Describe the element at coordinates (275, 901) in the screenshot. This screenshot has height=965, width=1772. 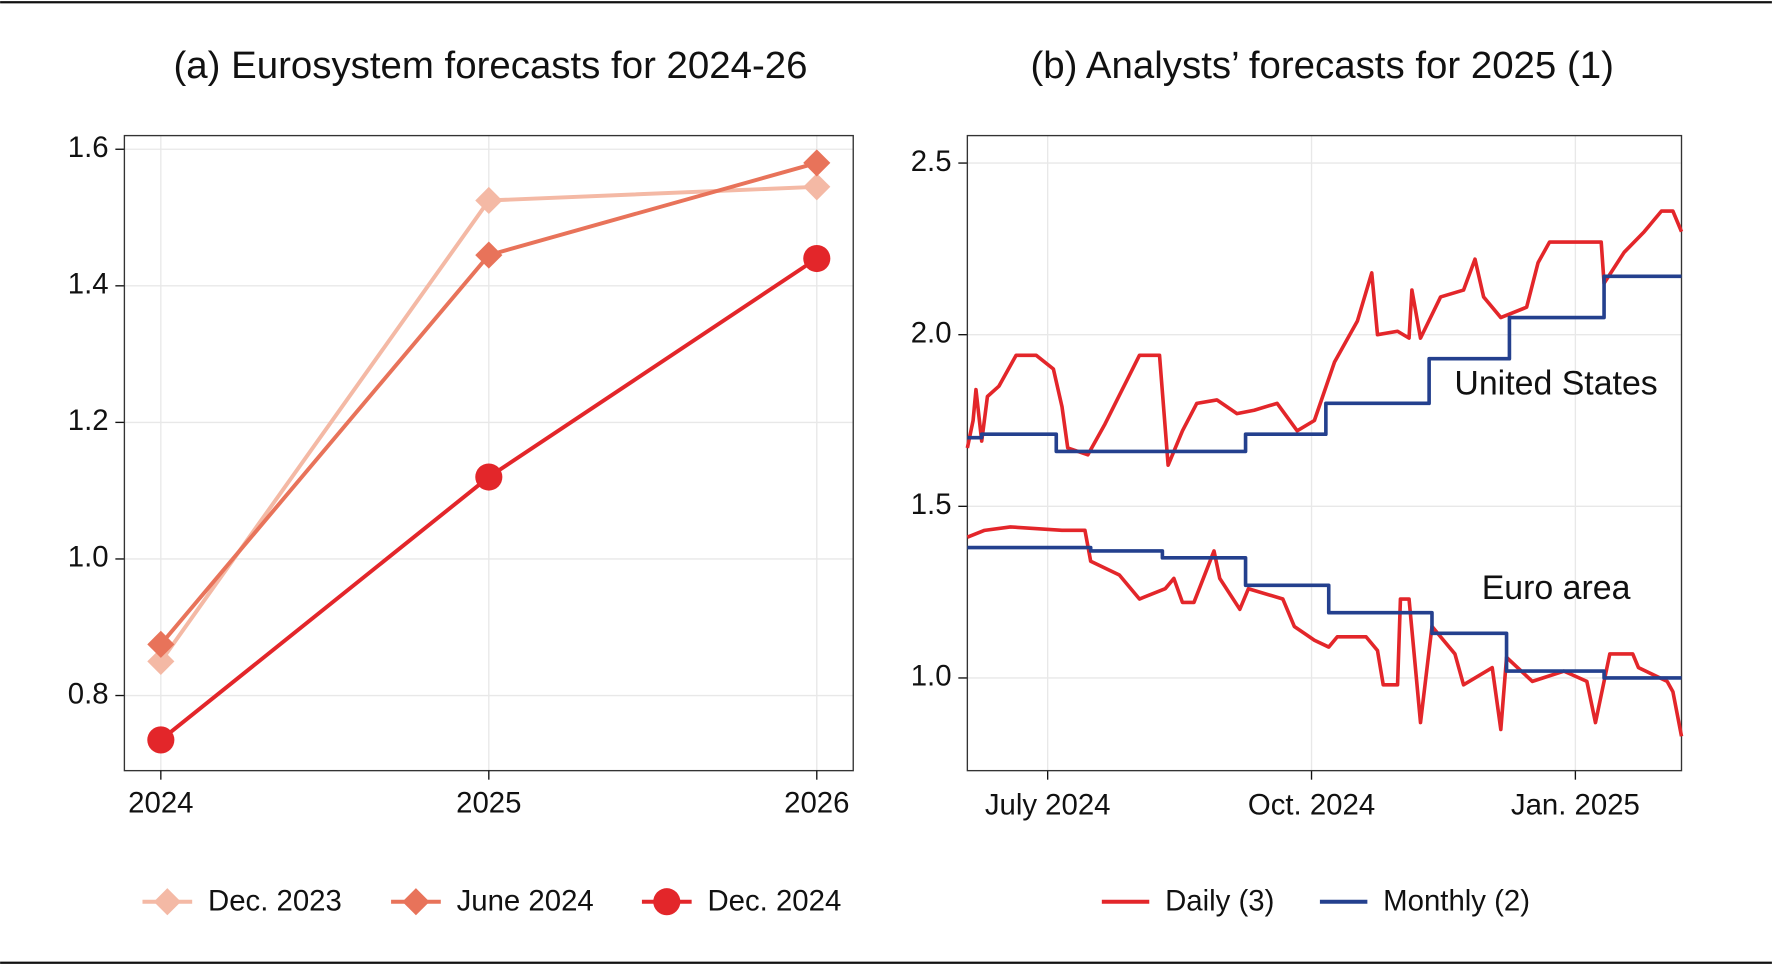
I see `legend-label: Dec. 2023` at that location.